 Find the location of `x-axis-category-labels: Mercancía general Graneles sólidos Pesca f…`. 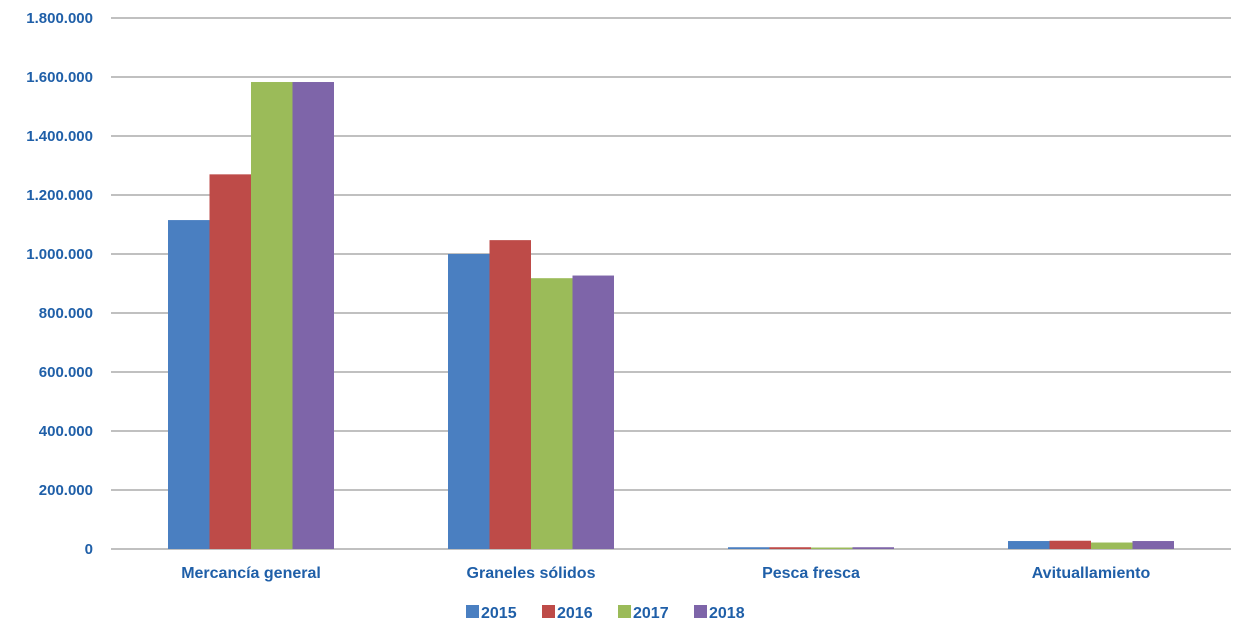

x-axis-category-labels: Mercancía general Graneles sólidos Pesca f… is located at coordinates (665, 573).